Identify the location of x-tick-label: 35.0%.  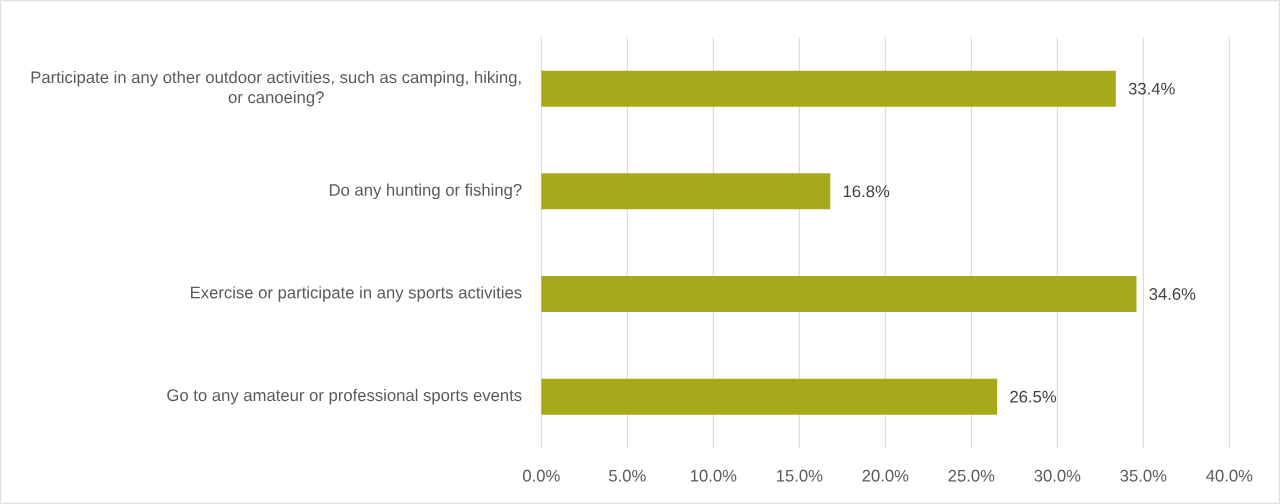
(1143, 475).